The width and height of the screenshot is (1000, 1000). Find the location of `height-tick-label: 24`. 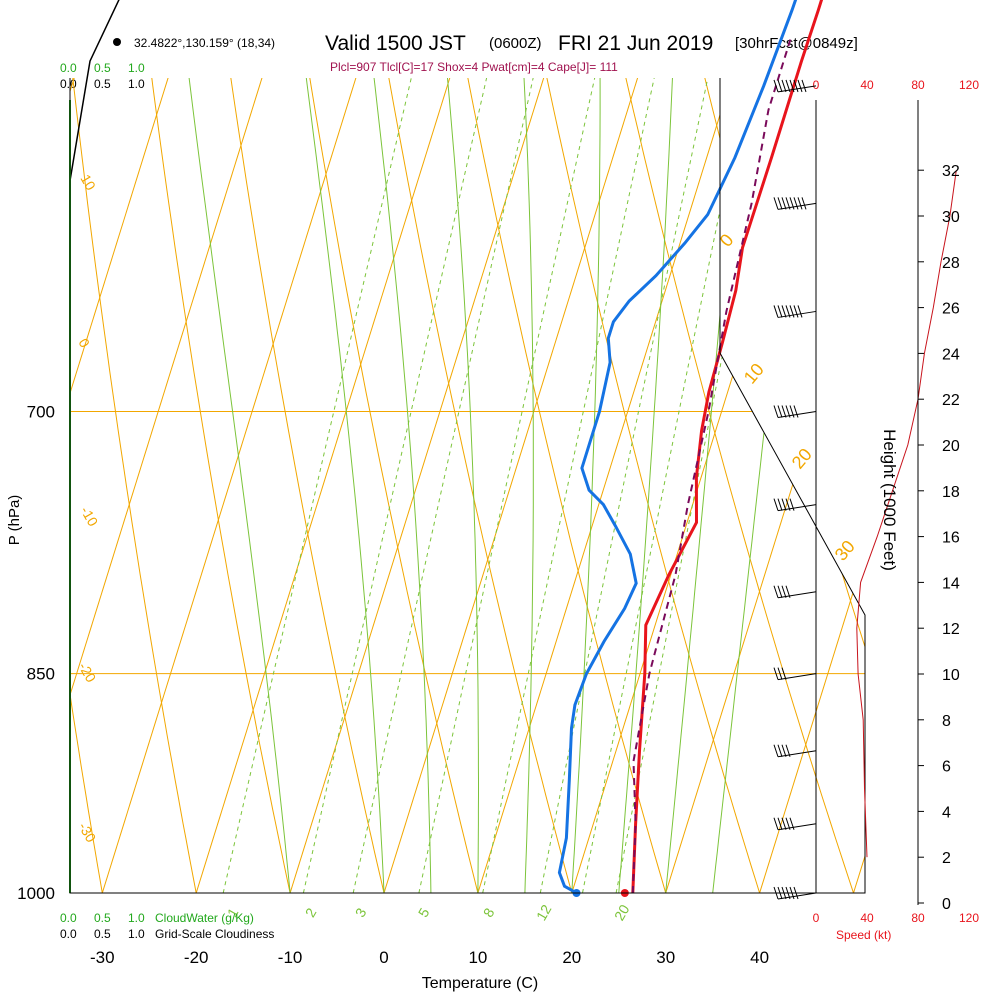

height-tick-label: 24 is located at coordinates (951, 354).